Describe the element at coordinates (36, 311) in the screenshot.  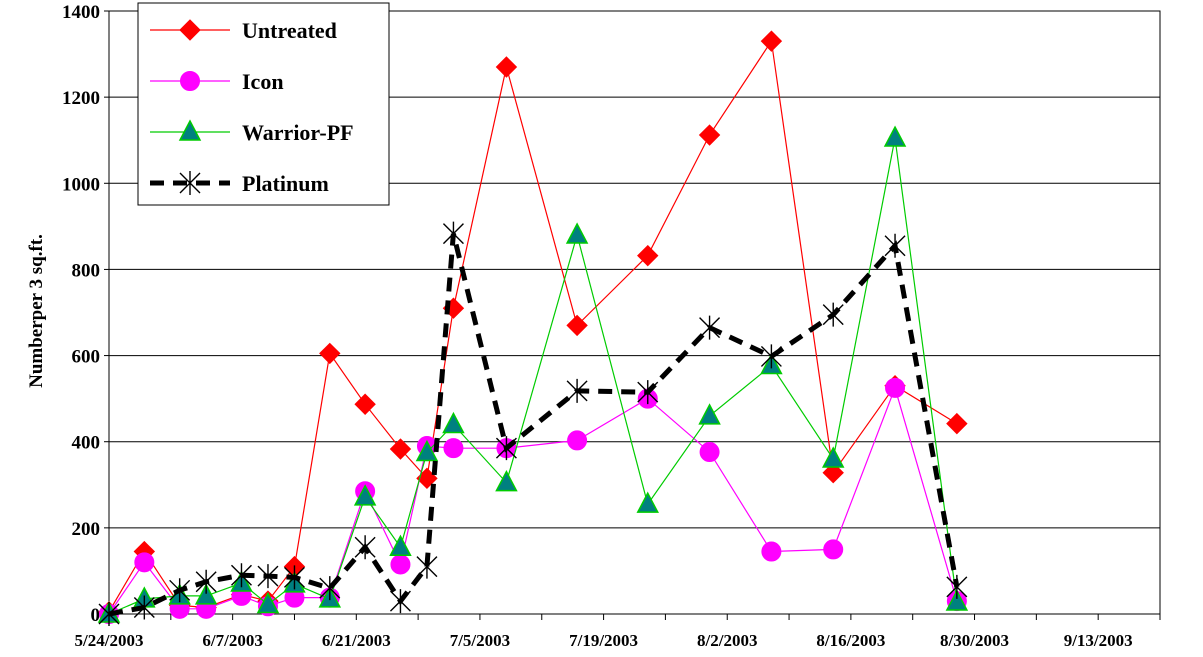
I see `y-axis-label: Numberper 3 sq.ft.` at that location.